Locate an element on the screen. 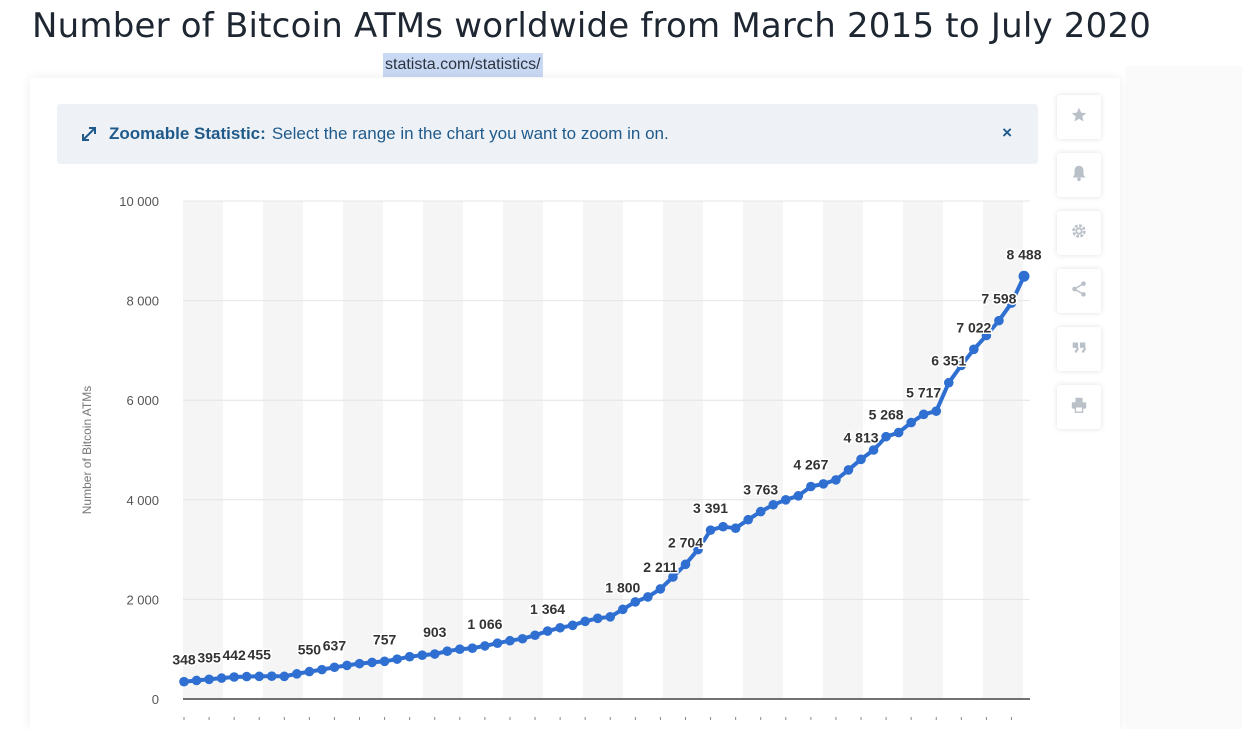  y-axis-title: Number of Bitcoin ATMs is located at coordinates (87, 450).